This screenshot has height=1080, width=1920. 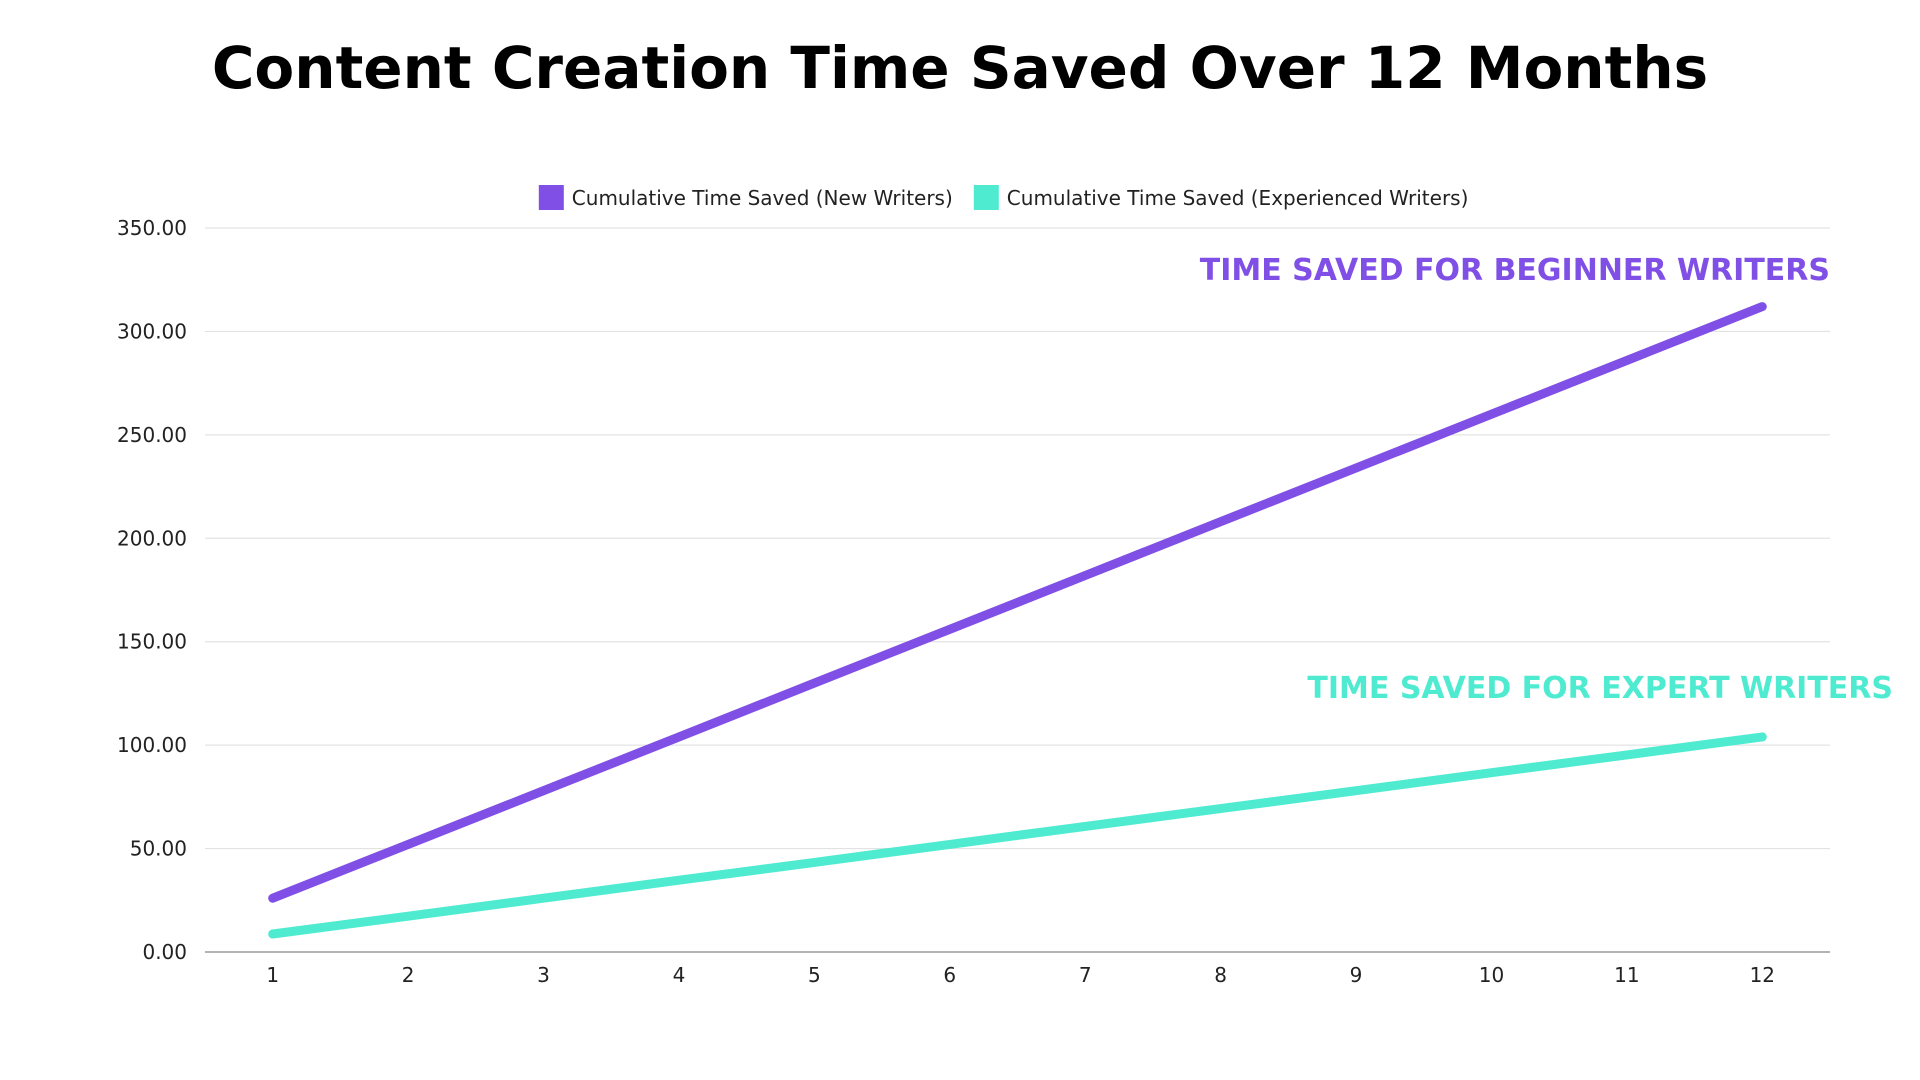 What do you see at coordinates (152, 435) in the screenshot?
I see `y-tick-label: 250.00` at bounding box center [152, 435].